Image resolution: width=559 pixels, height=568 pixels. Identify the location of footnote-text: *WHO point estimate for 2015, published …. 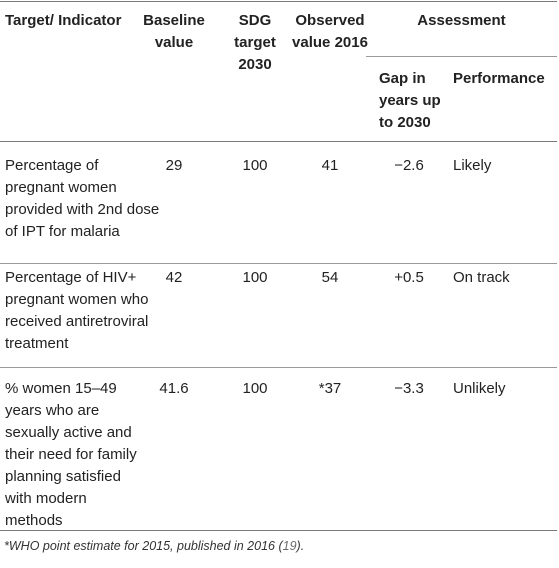
(143, 546).